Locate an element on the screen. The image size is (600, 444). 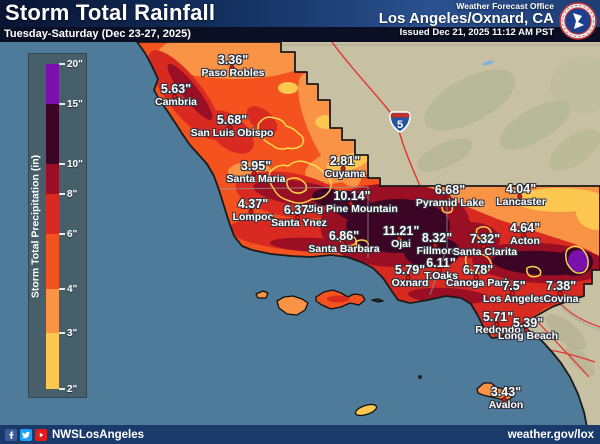
santa-barbara-island is located at coordinates (420, 377).